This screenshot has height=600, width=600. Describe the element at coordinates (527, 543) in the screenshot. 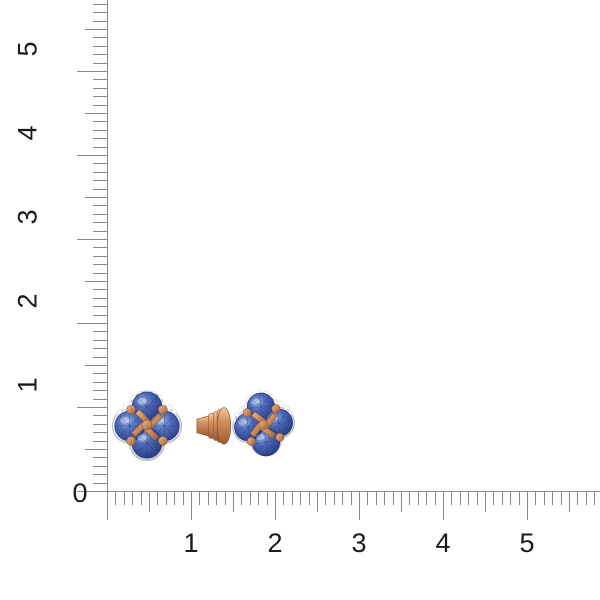

I see `horizontal-axis-label-5: 5` at that location.